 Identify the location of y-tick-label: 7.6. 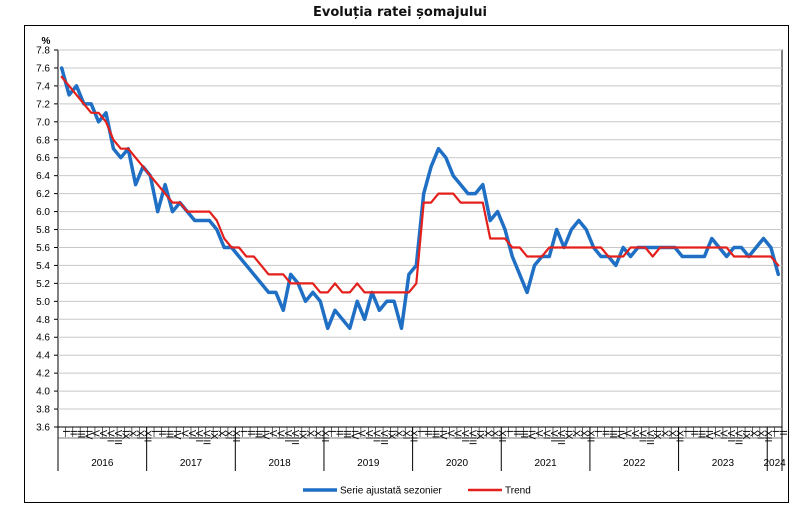
(43, 68).